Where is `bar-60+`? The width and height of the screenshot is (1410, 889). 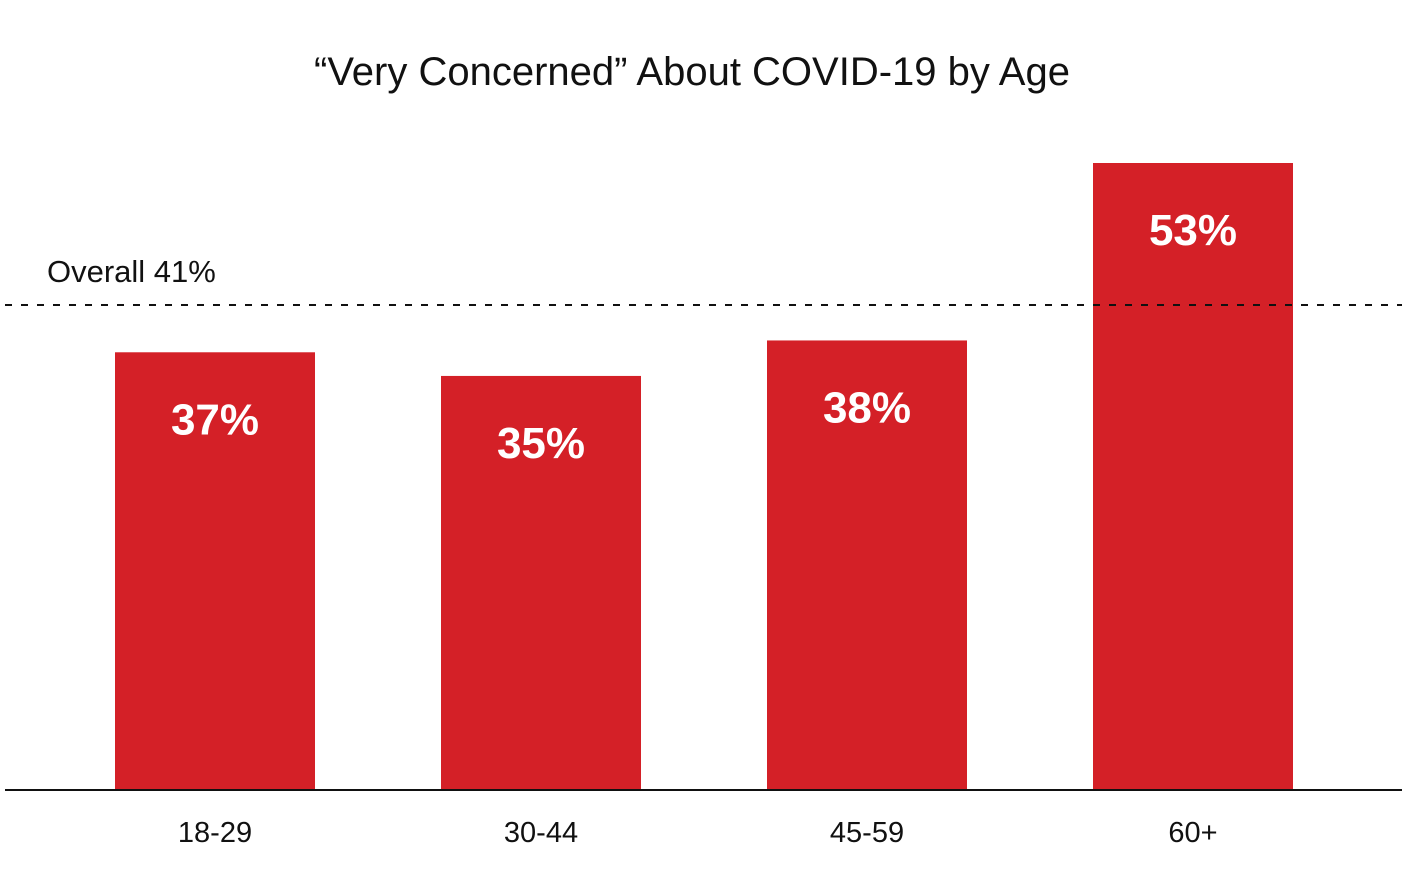 bar-60+ is located at coordinates (1193, 476).